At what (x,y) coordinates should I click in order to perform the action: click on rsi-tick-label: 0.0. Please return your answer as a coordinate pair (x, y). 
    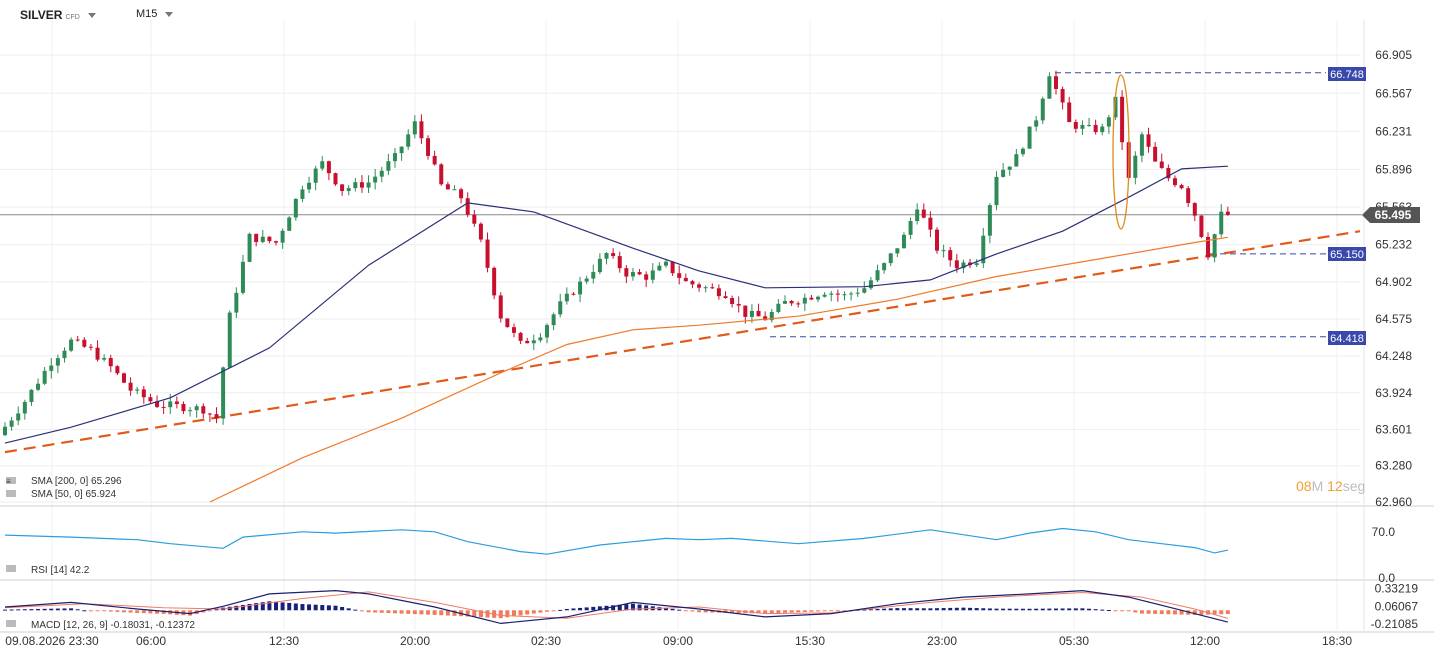
    Looking at the image, I should click on (1386, 578).